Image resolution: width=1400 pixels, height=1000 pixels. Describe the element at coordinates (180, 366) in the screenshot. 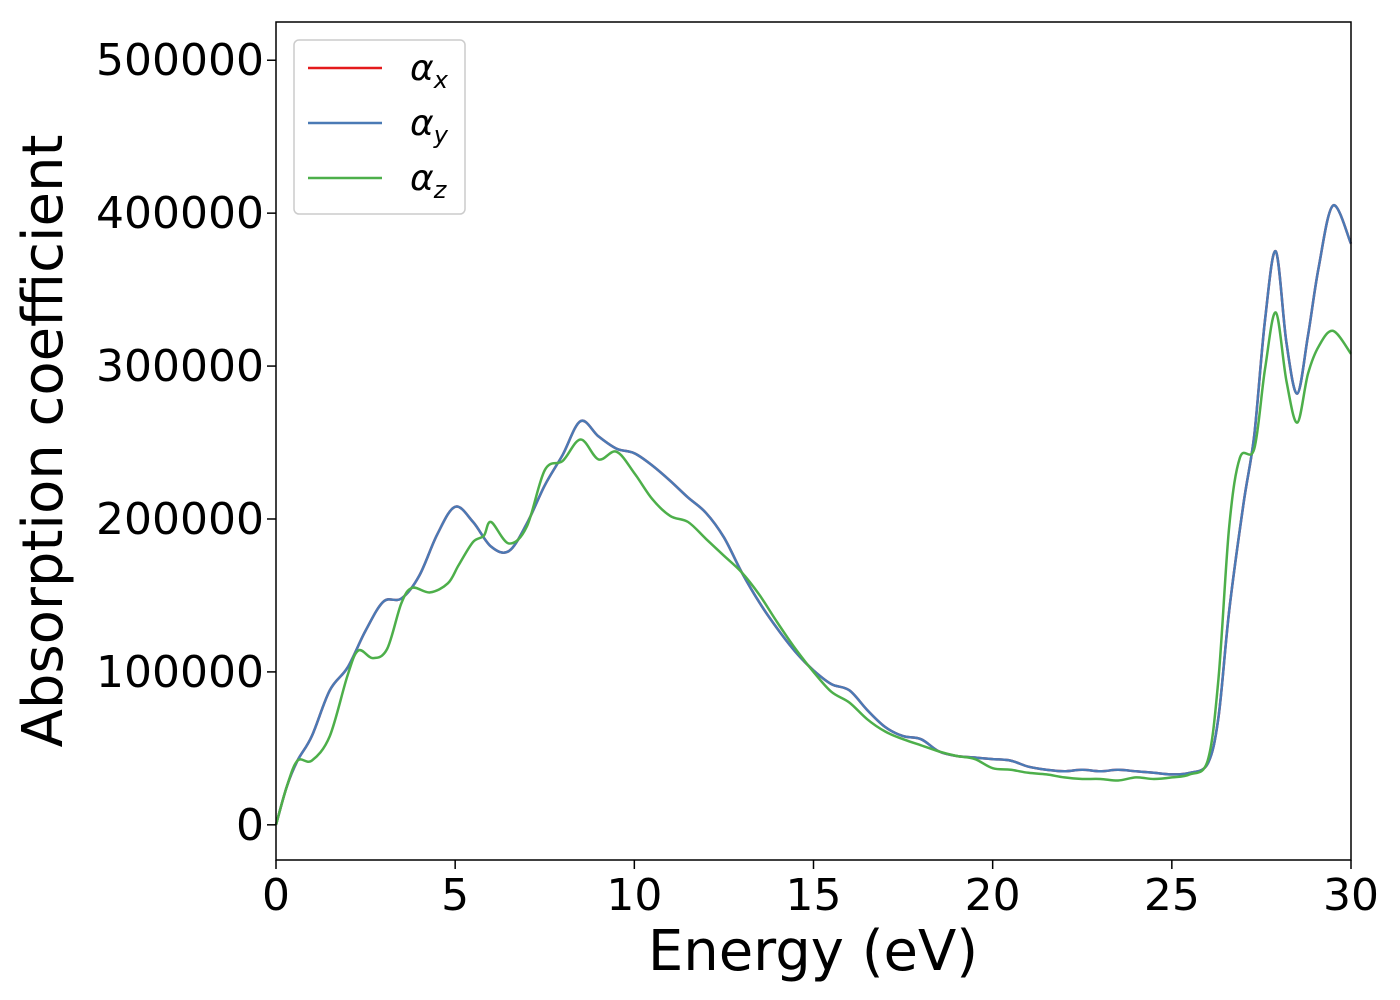

I see `y-tick-label: 300000` at that location.